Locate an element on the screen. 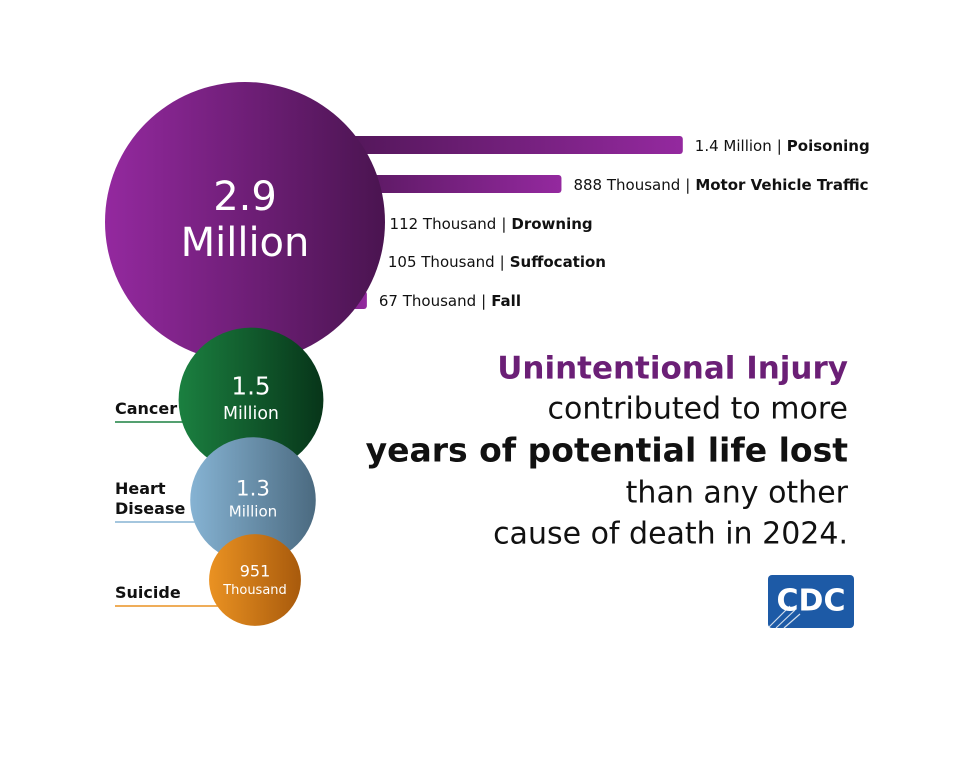  bar-label: 888 Thousand | Motor Vehicle Traffic is located at coordinates (720, 185).